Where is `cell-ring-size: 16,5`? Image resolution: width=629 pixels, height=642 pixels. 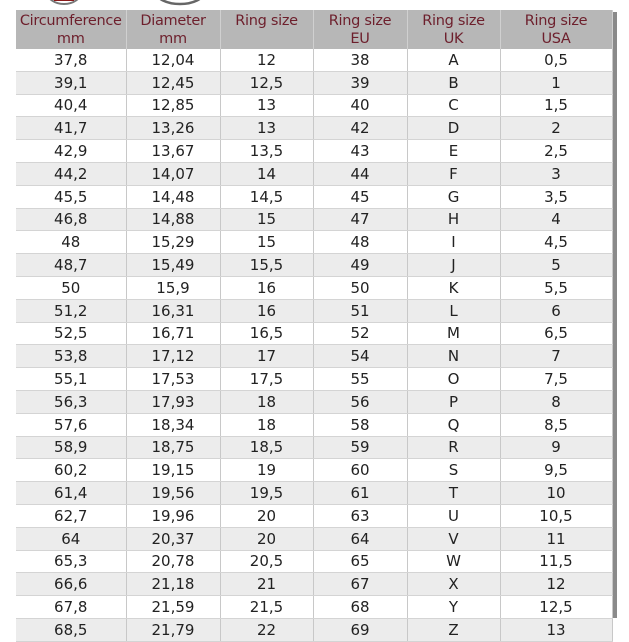
cell-ring-size: 16,5 is located at coordinates (267, 334).